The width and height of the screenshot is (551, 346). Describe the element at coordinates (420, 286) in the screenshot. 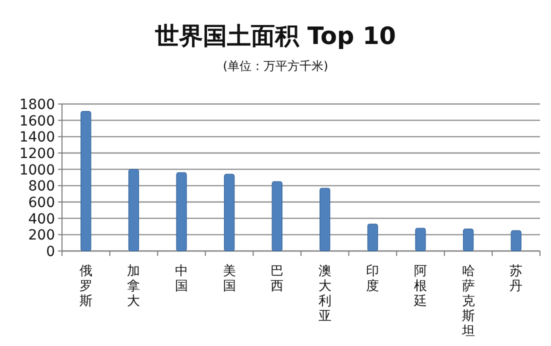

I see `x-tick-label: 阿根廷` at that location.